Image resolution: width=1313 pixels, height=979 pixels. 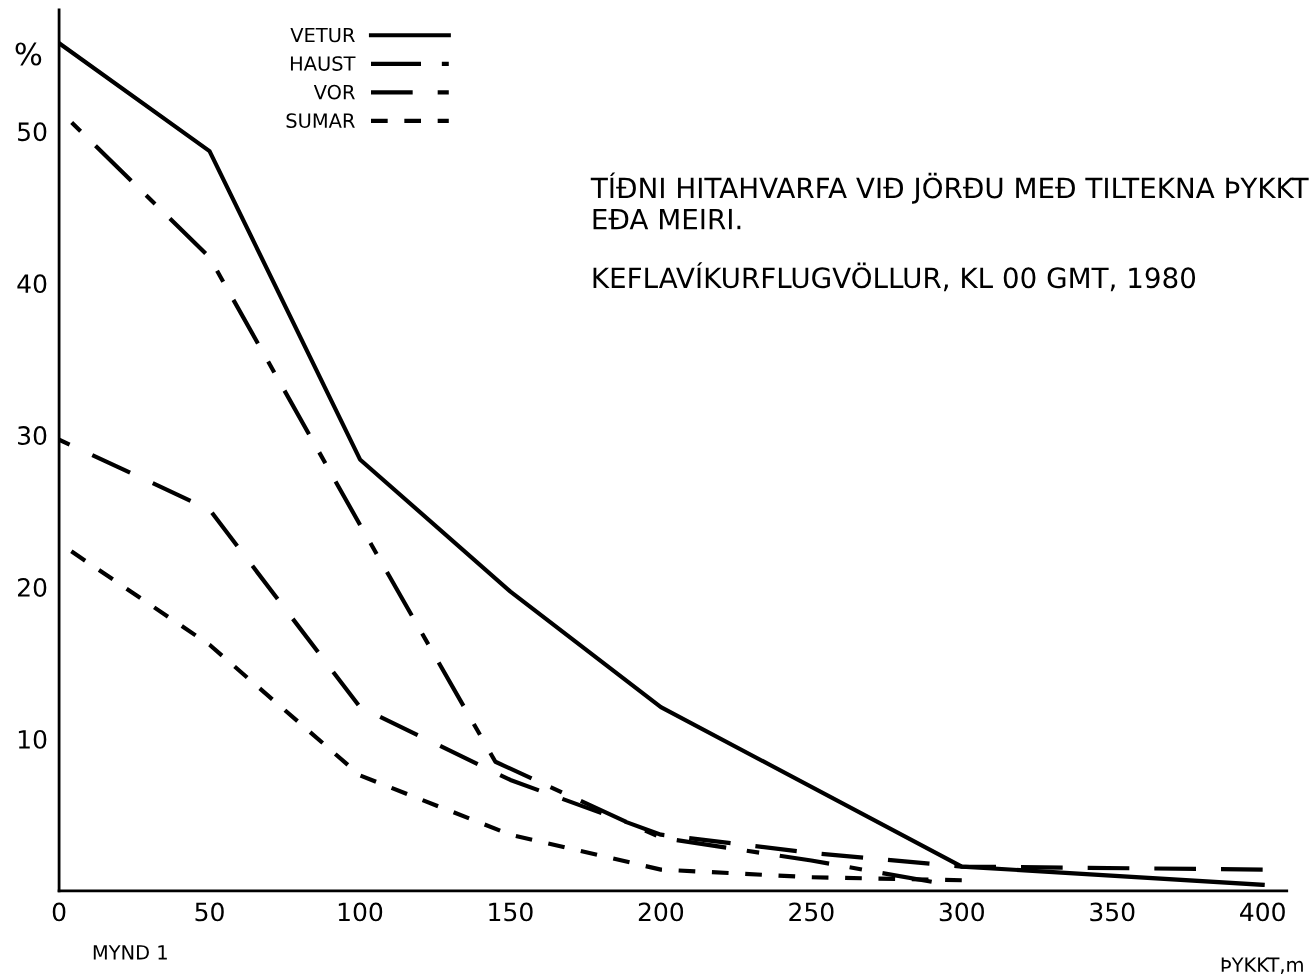 I want to click on y-tick-label: 30, so click(x=32, y=435).